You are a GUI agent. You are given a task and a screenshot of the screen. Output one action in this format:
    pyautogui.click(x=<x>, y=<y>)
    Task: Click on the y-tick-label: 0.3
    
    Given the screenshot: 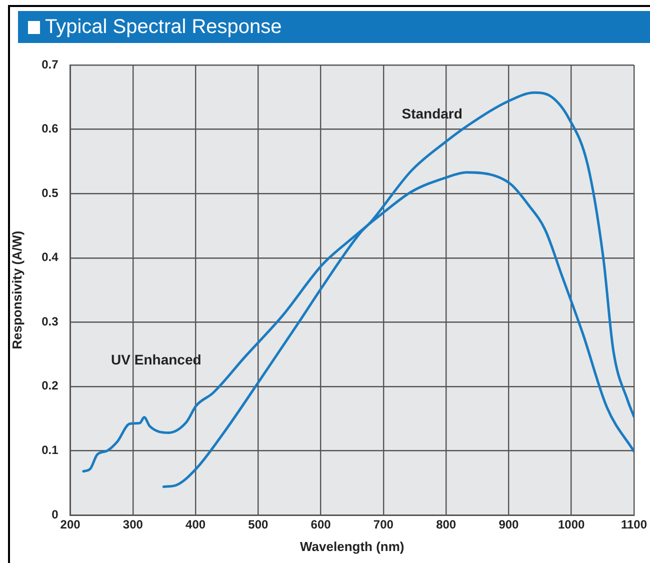 What is the action you would take?
    pyautogui.click(x=50, y=321)
    